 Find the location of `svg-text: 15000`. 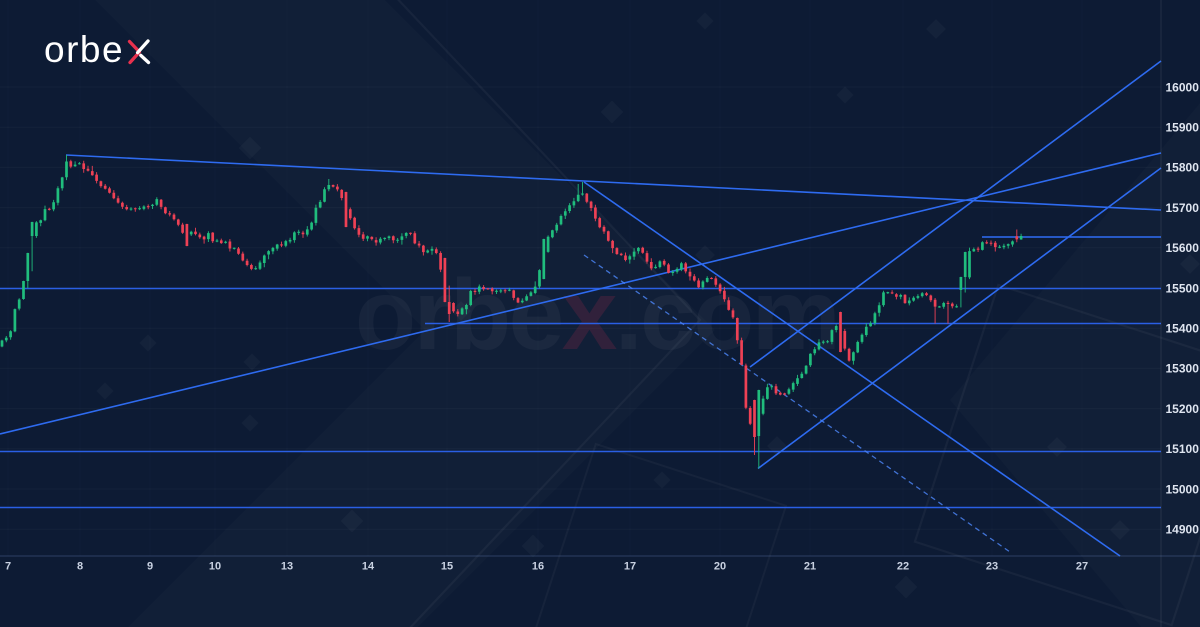

svg-text: 15000 is located at coordinates (1183, 489).